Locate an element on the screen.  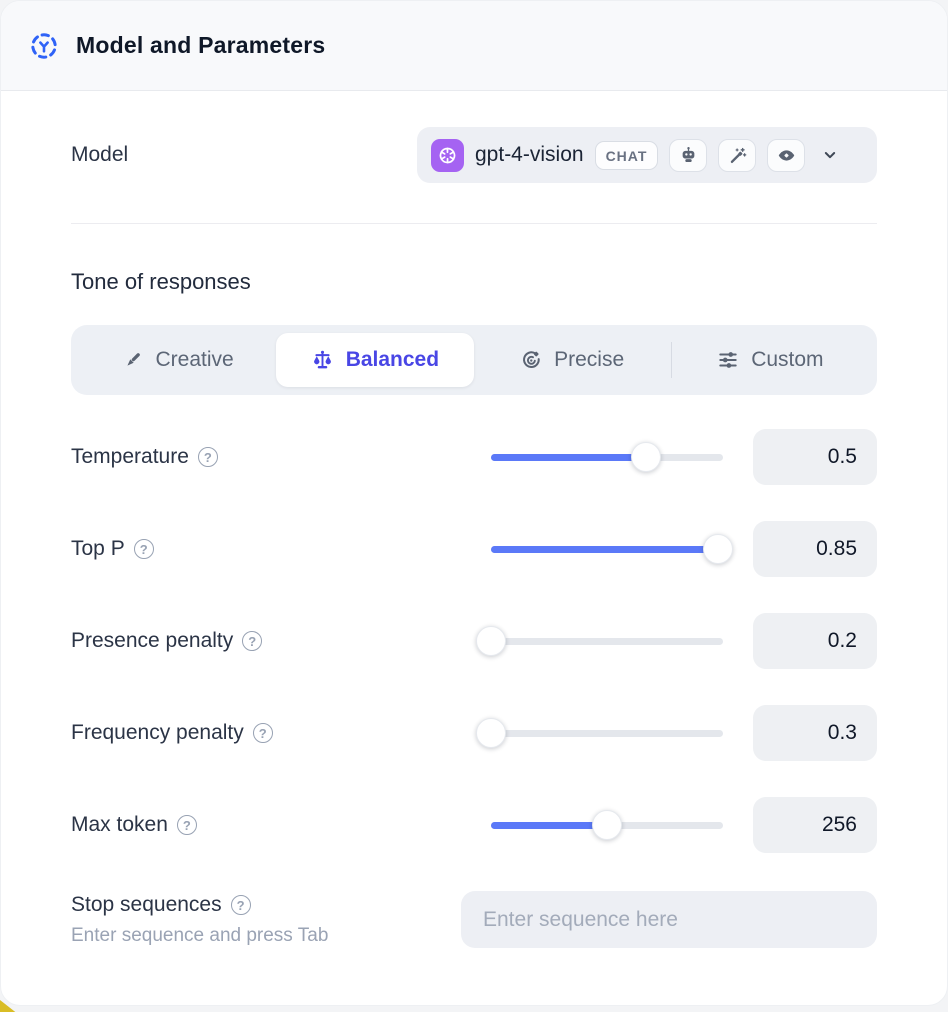
presence-penalty-slider is located at coordinates (599, 641).